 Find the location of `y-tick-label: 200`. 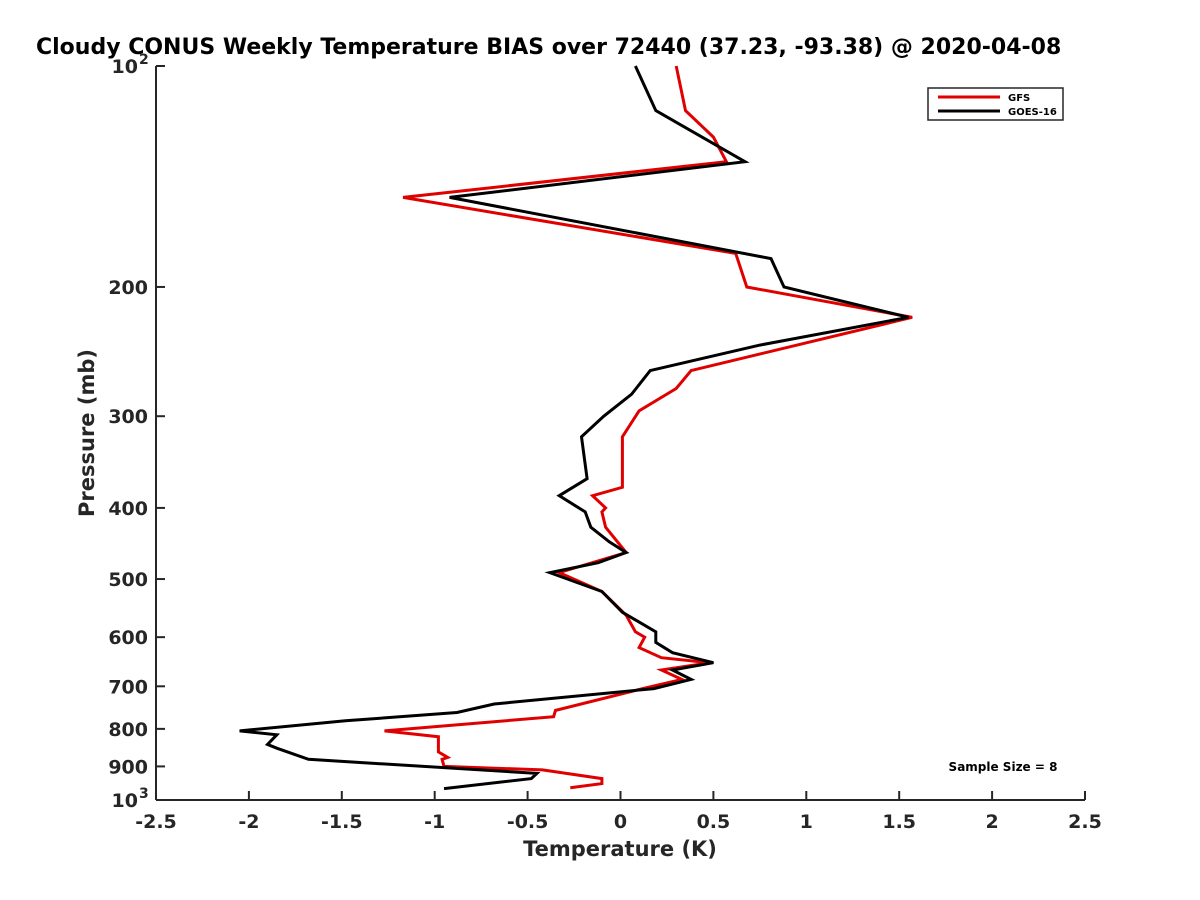

y-tick-label: 200 is located at coordinates (128, 288).